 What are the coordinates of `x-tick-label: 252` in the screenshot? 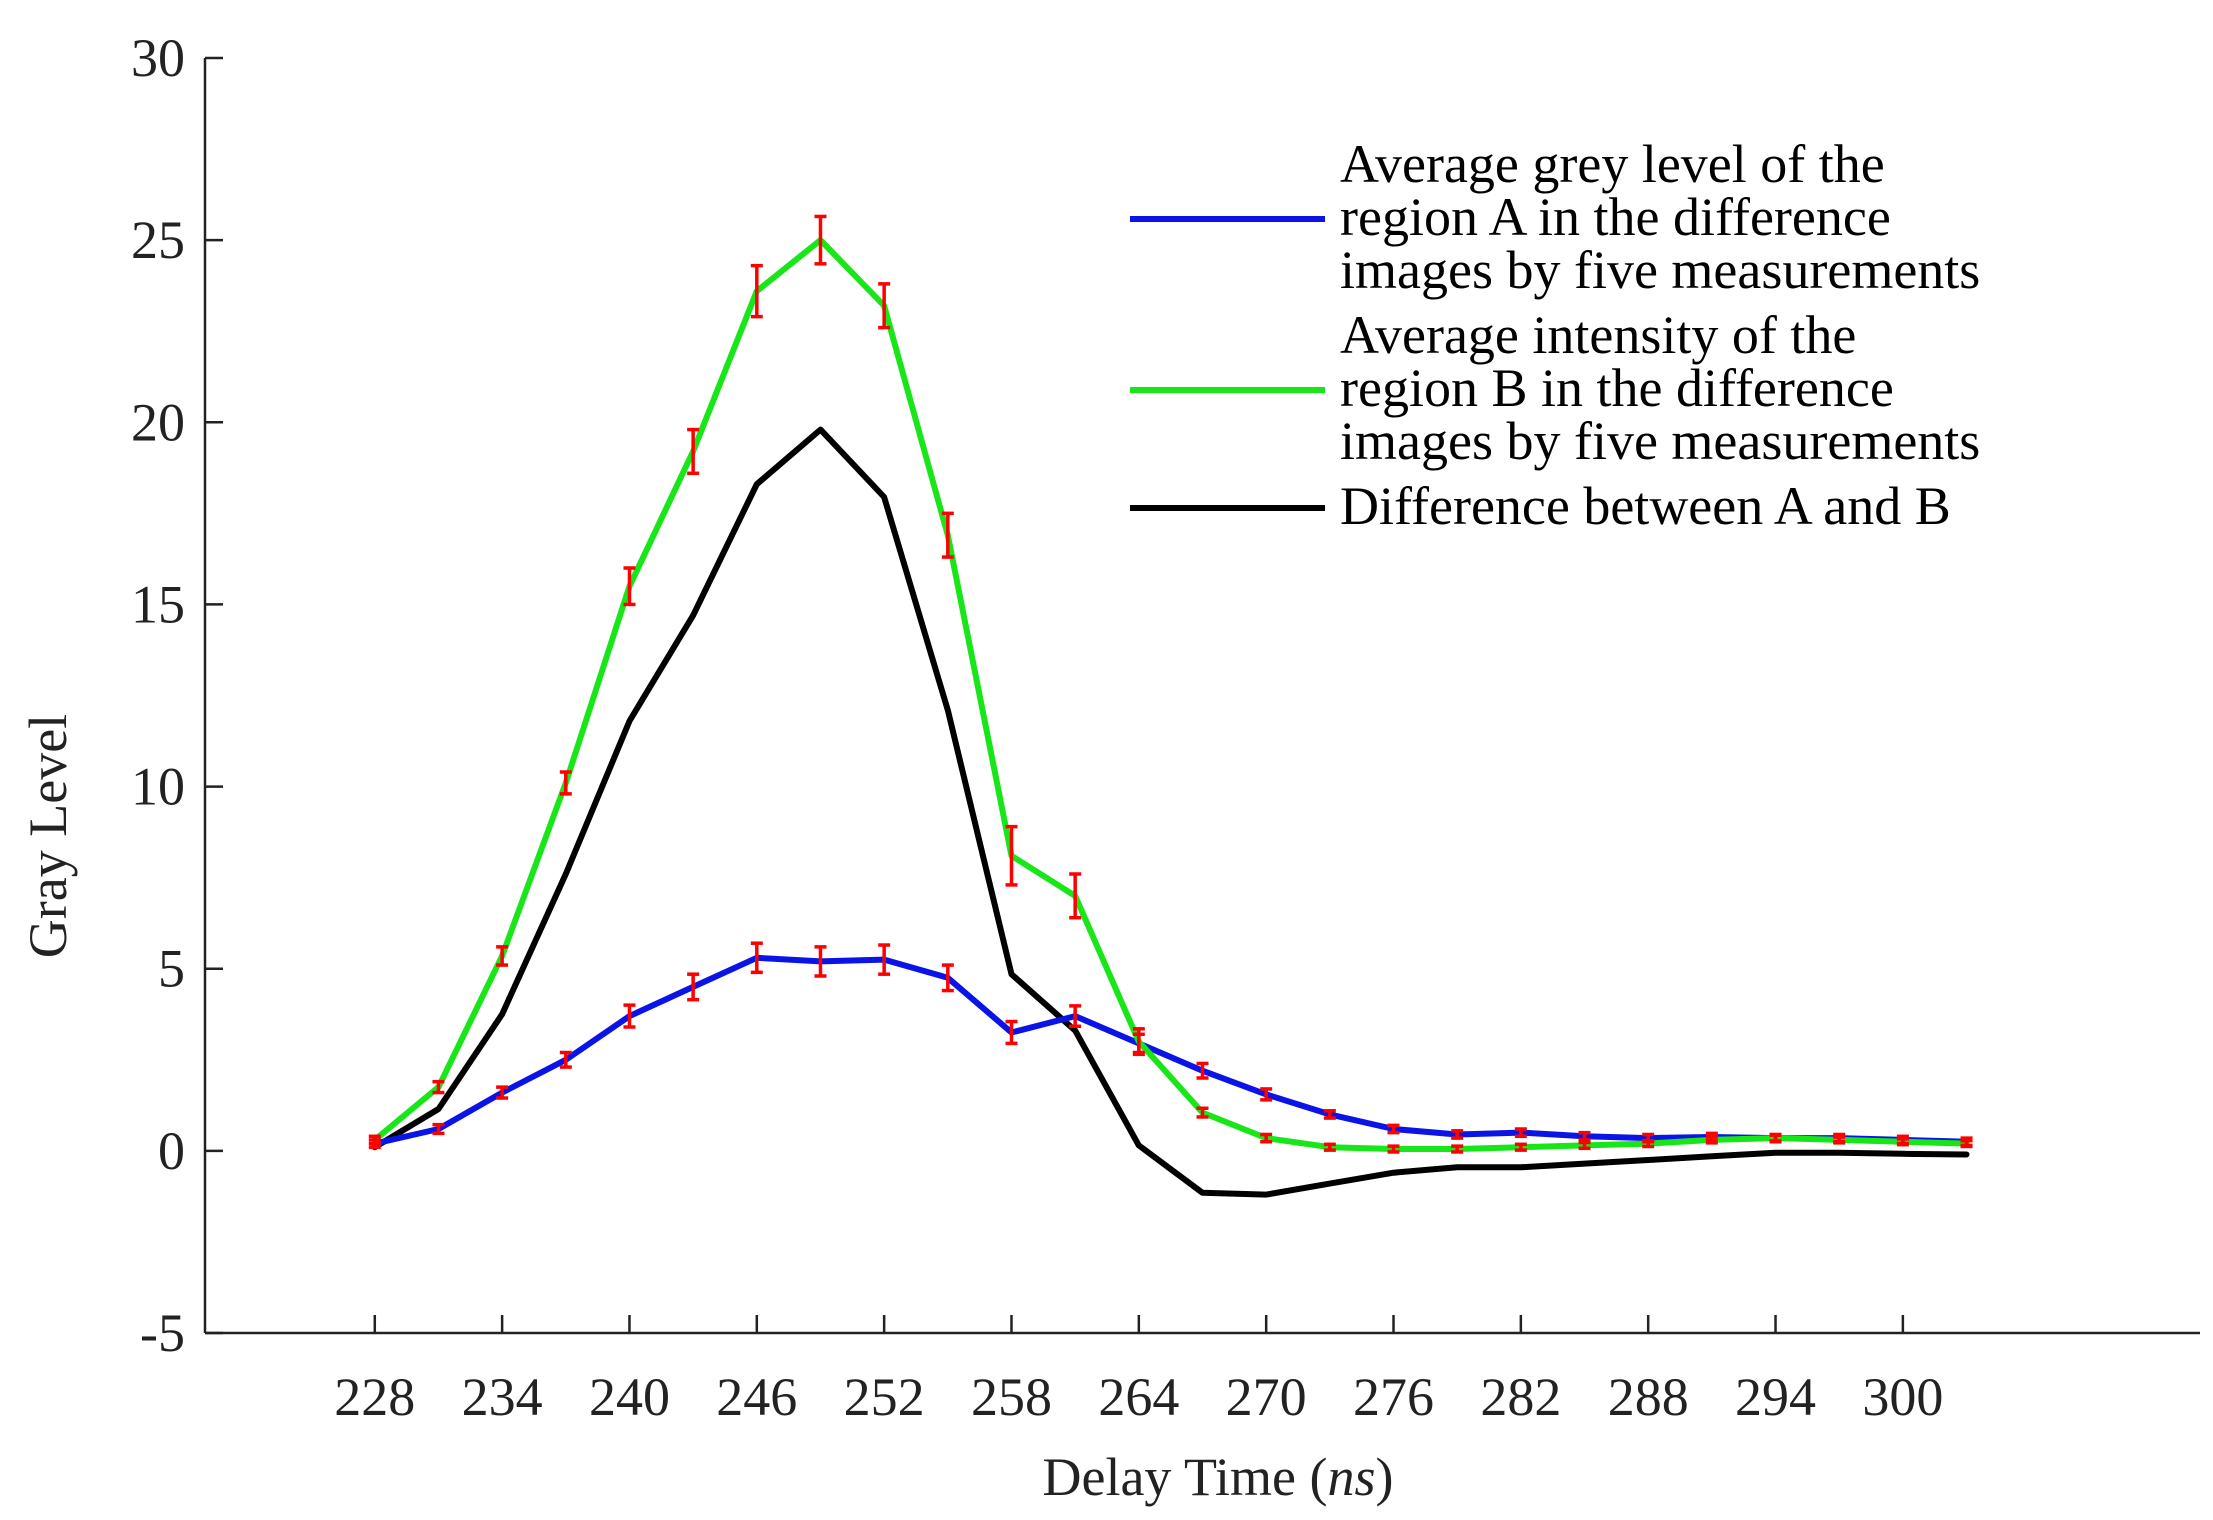 It's located at (884, 1397).